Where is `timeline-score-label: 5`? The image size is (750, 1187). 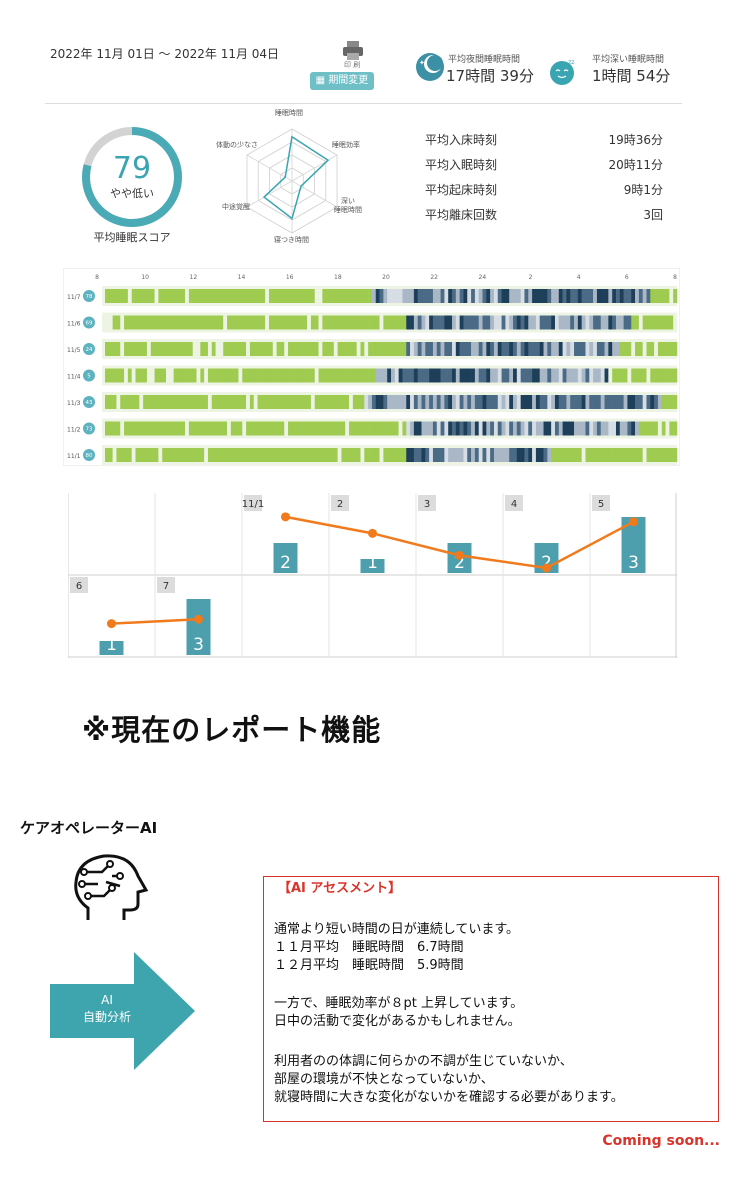
timeline-score-label: 5 is located at coordinates (89, 377).